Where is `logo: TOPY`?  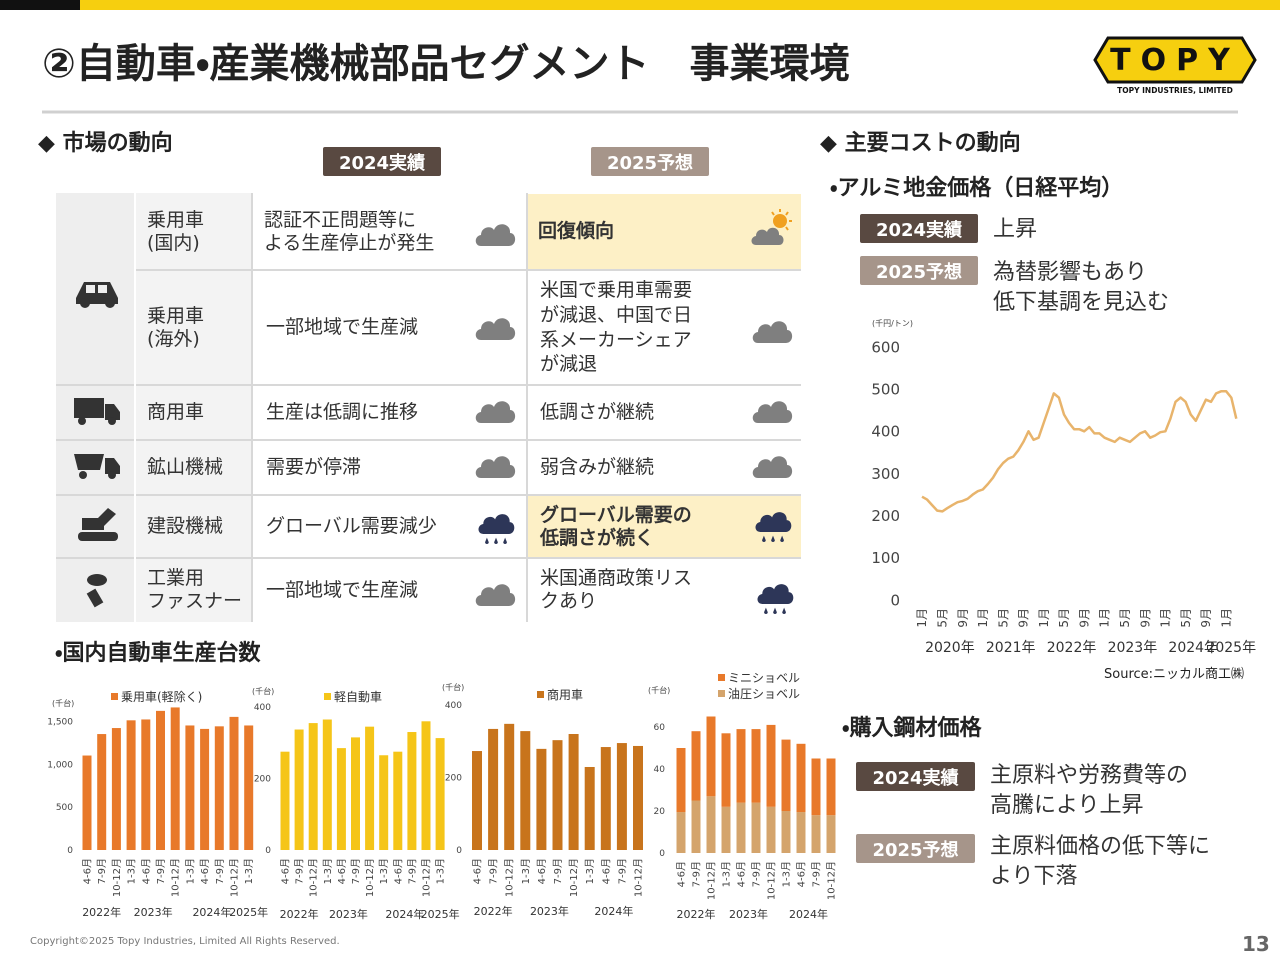 logo: TOPY is located at coordinates (1175, 60).